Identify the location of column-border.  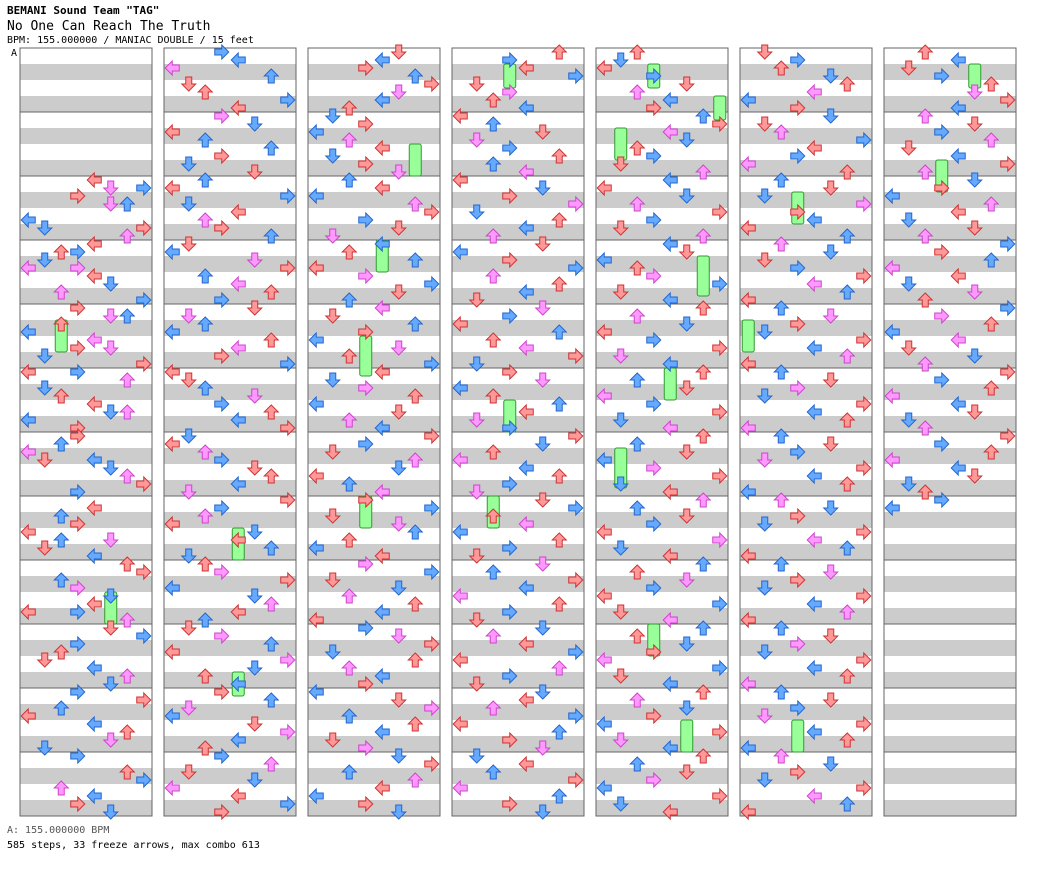
(230, 432).